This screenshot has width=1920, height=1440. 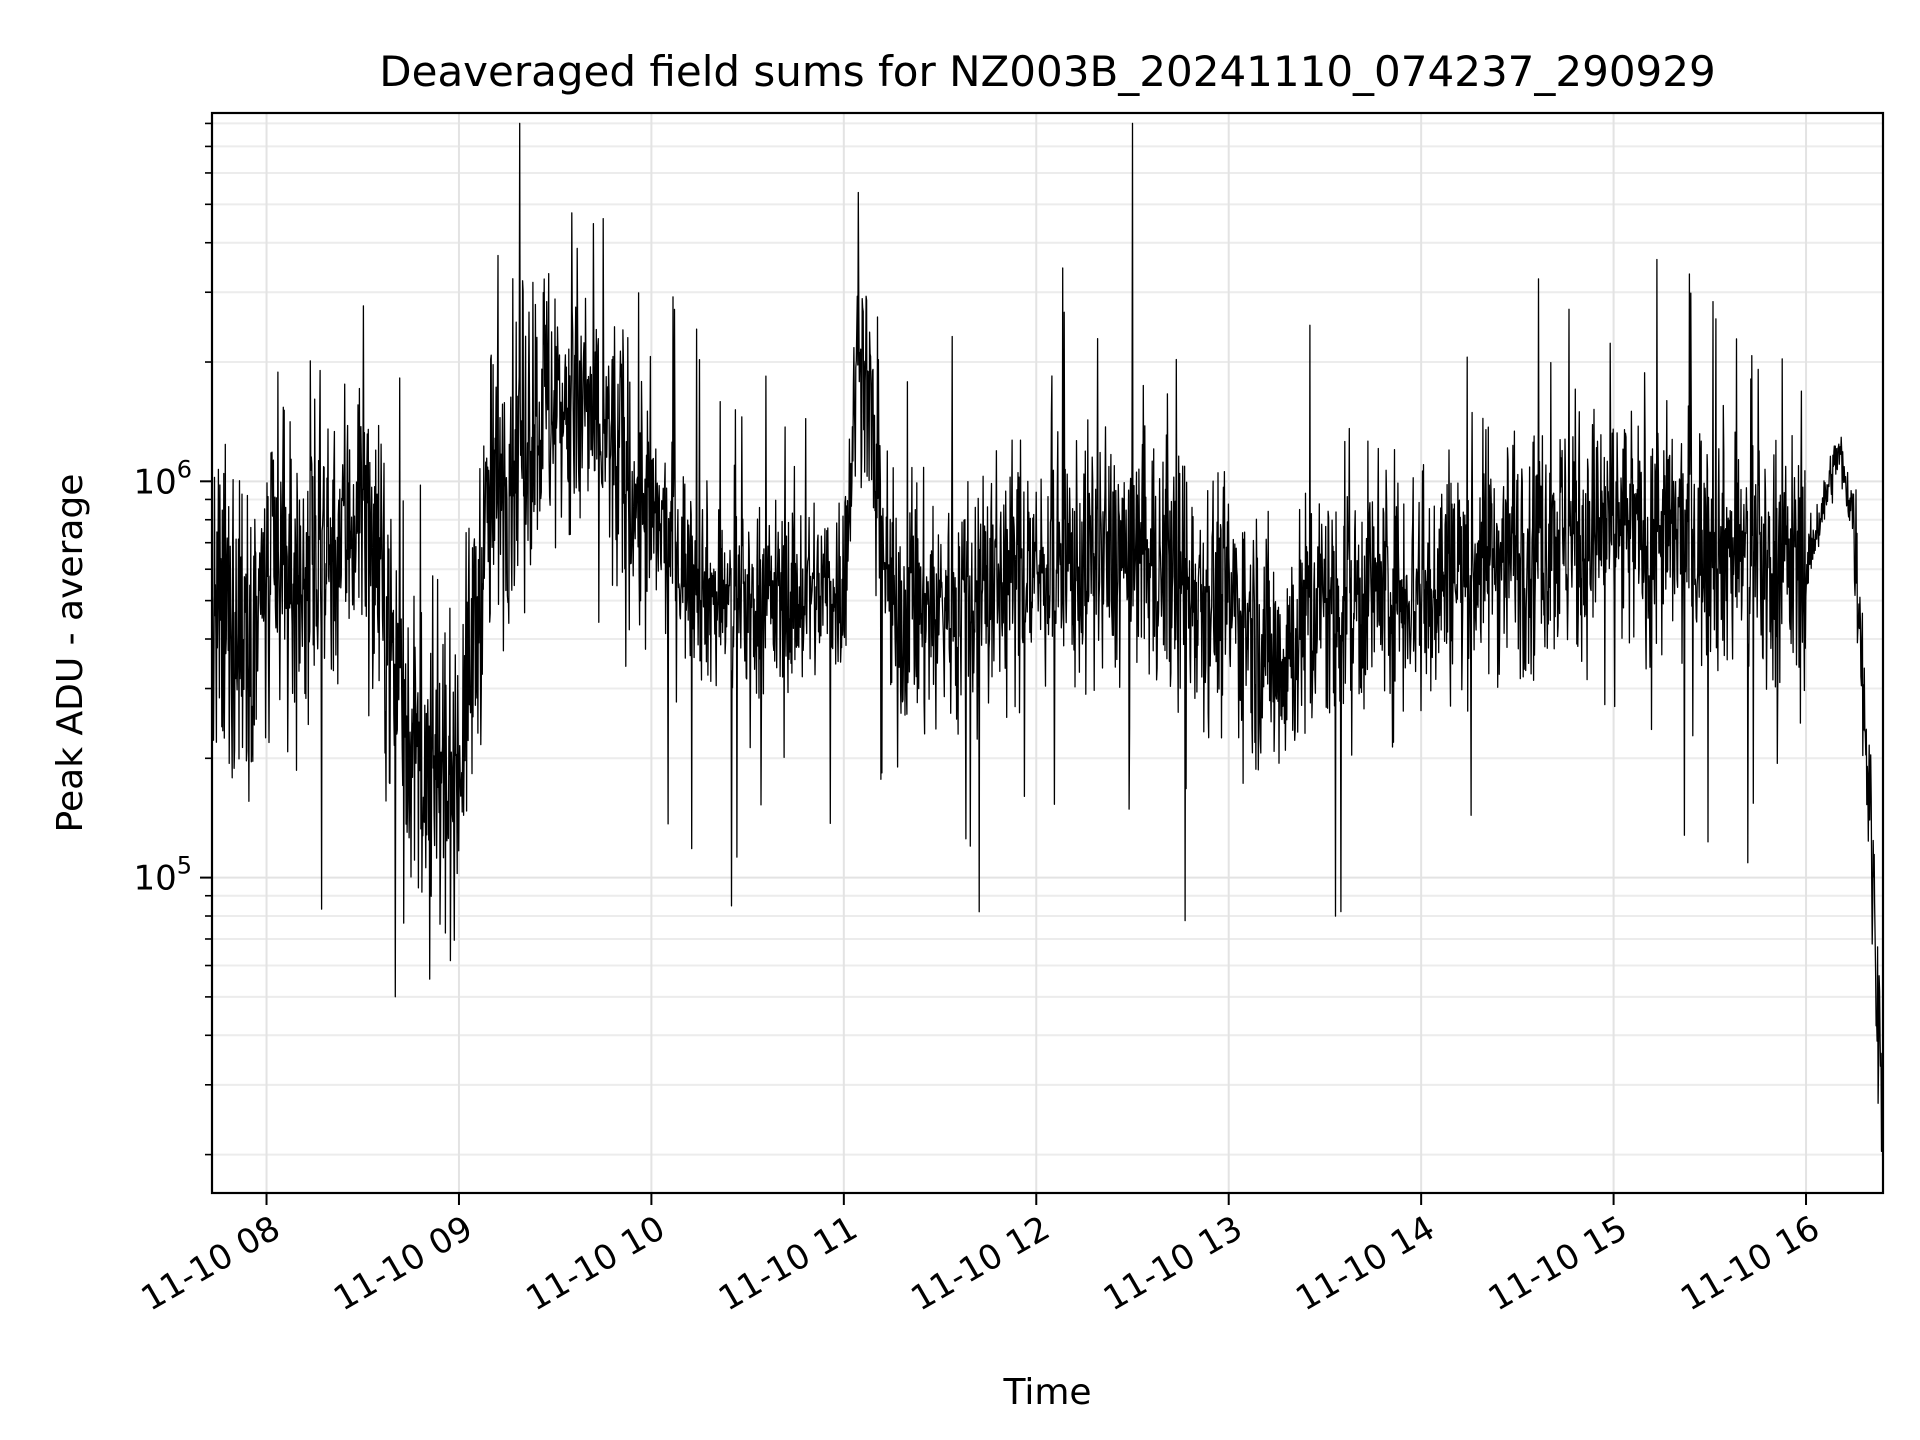 What do you see at coordinates (1750, 1263) in the screenshot?
I see `x-tick-label: 11-10 16` at bounding box center [1750, 1263].